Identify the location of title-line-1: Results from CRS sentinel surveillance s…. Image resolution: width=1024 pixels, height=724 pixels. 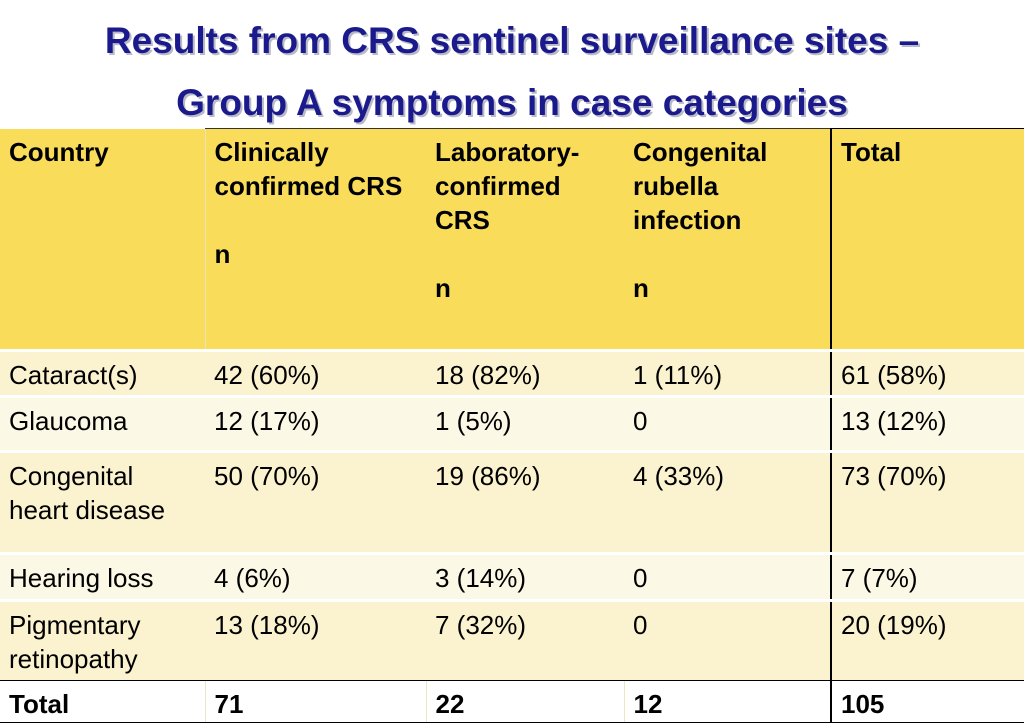
(512, 40).